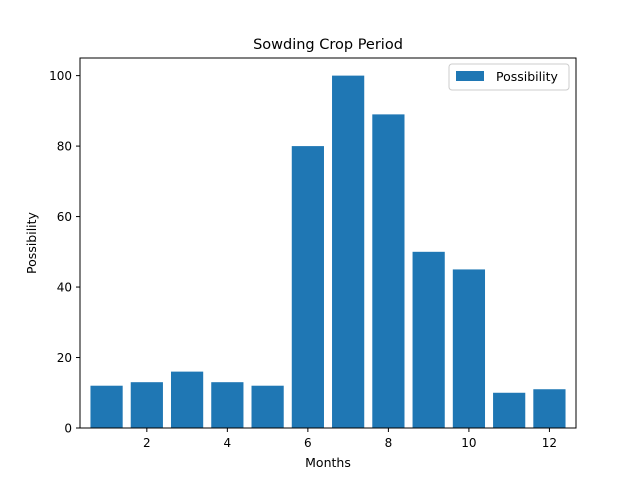  What do you see at coordinates (31, 242) in the screenshot?
I see `y-axis-label: Possibility` at bounding box center [31, 242].